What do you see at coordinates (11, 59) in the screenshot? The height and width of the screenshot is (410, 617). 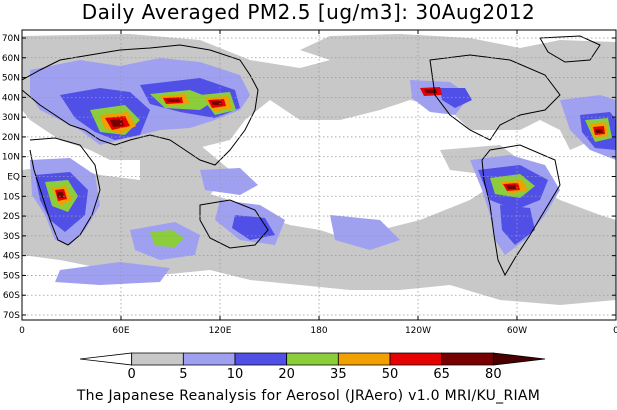 I see `lat-tick-label: 60N` at bounding box center [11, 59].